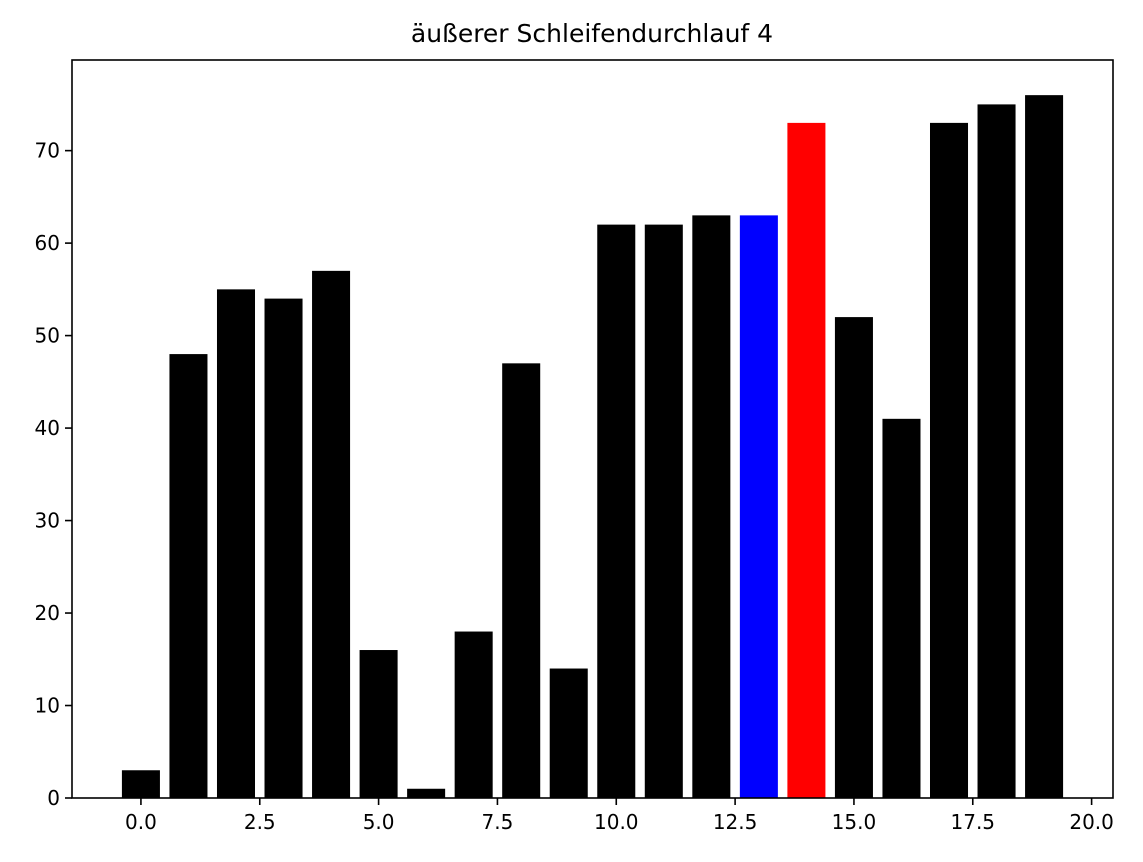 The image size is (1143, 862). I want to click on x-tick-label: 5.0, so click(379, 822).